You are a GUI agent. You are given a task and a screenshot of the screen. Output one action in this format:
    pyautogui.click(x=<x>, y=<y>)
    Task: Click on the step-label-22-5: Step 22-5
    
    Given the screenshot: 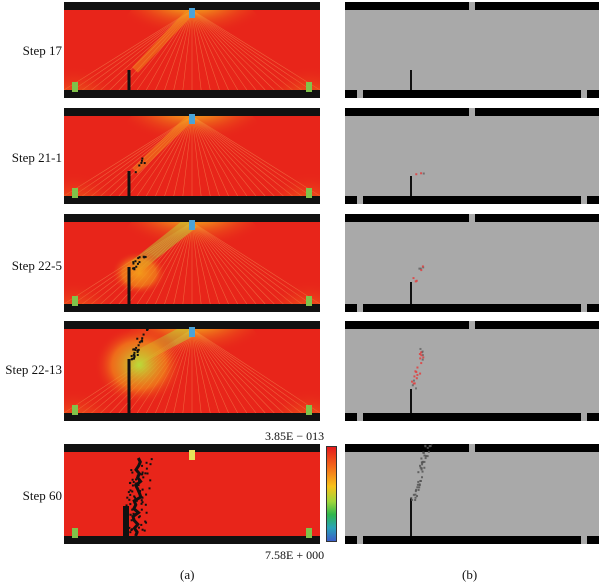 What is the action you would take?
    pyautogui.click(x=36, y=265)
    